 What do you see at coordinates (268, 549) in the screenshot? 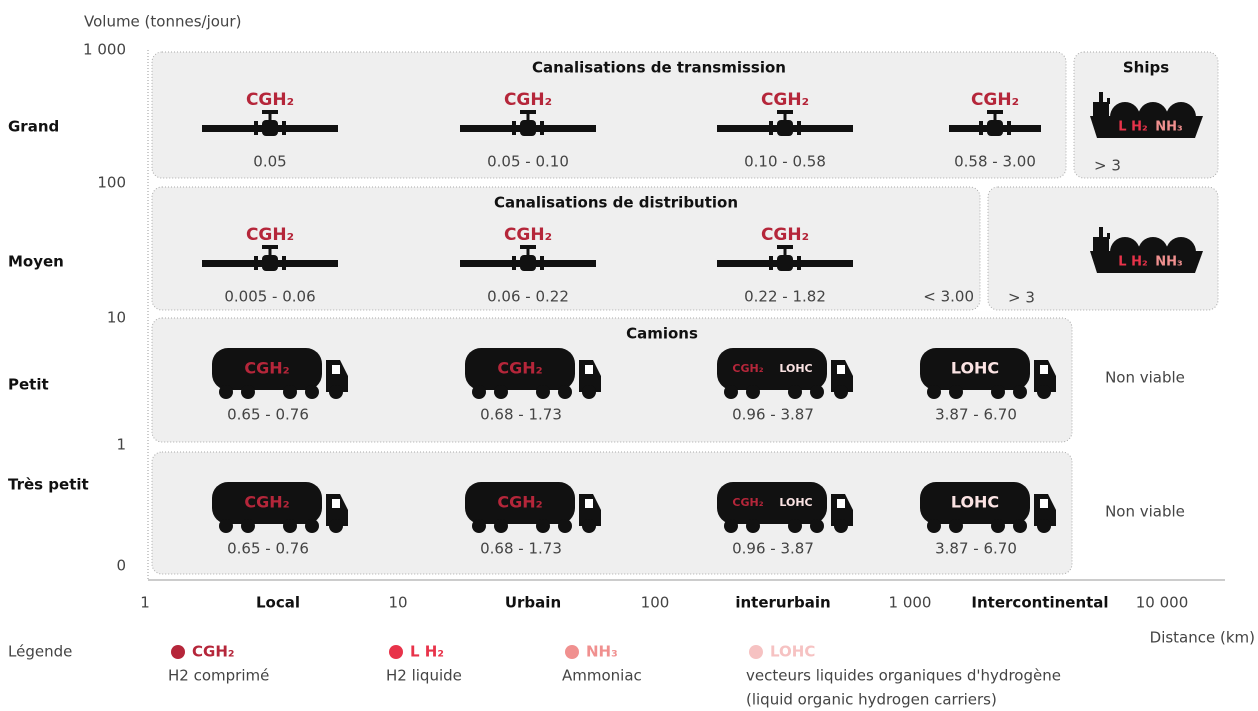
I see `range: 0.65 - 0.76` at bounding box center [268, 549].